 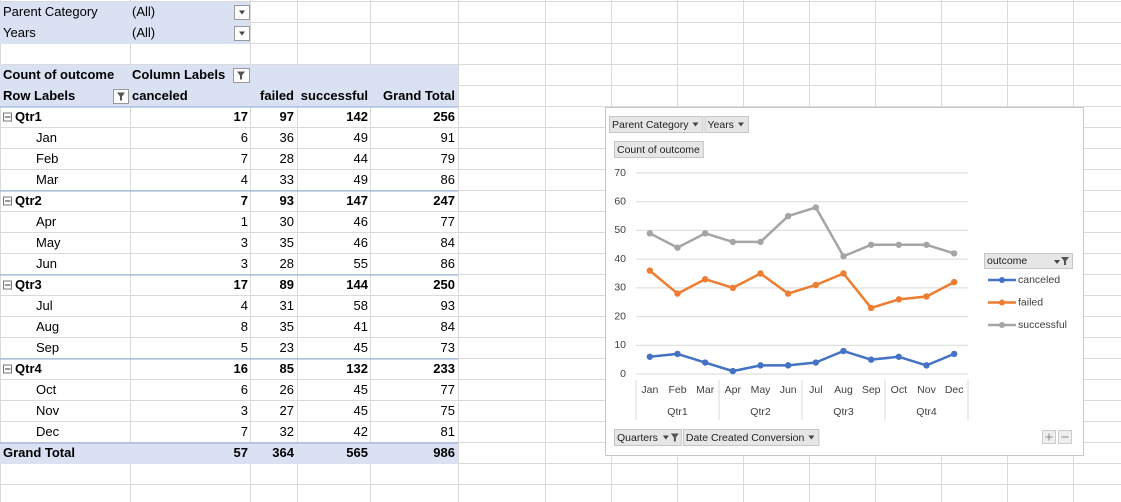 What do you see at coordinates (357, 200) in the screenshot?
I see `group-total: 147` at bounding box center [357, 200].